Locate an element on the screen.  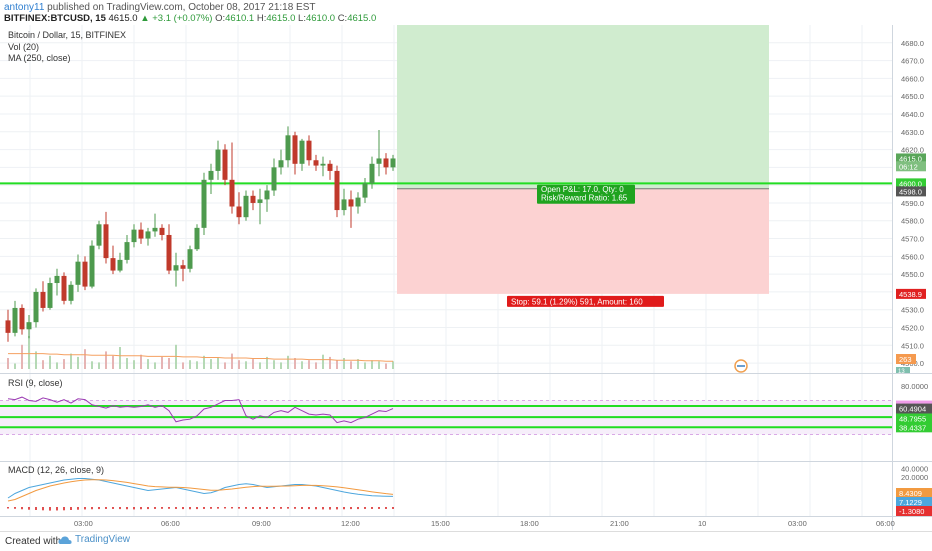
rsi-tag: 38.4337 is located at coordinates (914, 427).